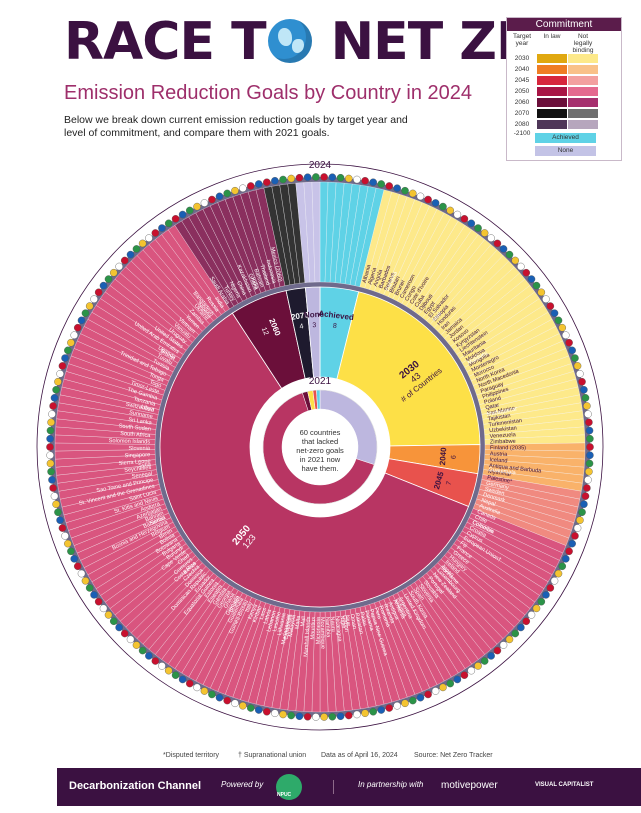 This screenshot has height=813, width=641. Describe the element at coordinates (565, 151) in the screenshot. I see `legend-none: None` at that location.